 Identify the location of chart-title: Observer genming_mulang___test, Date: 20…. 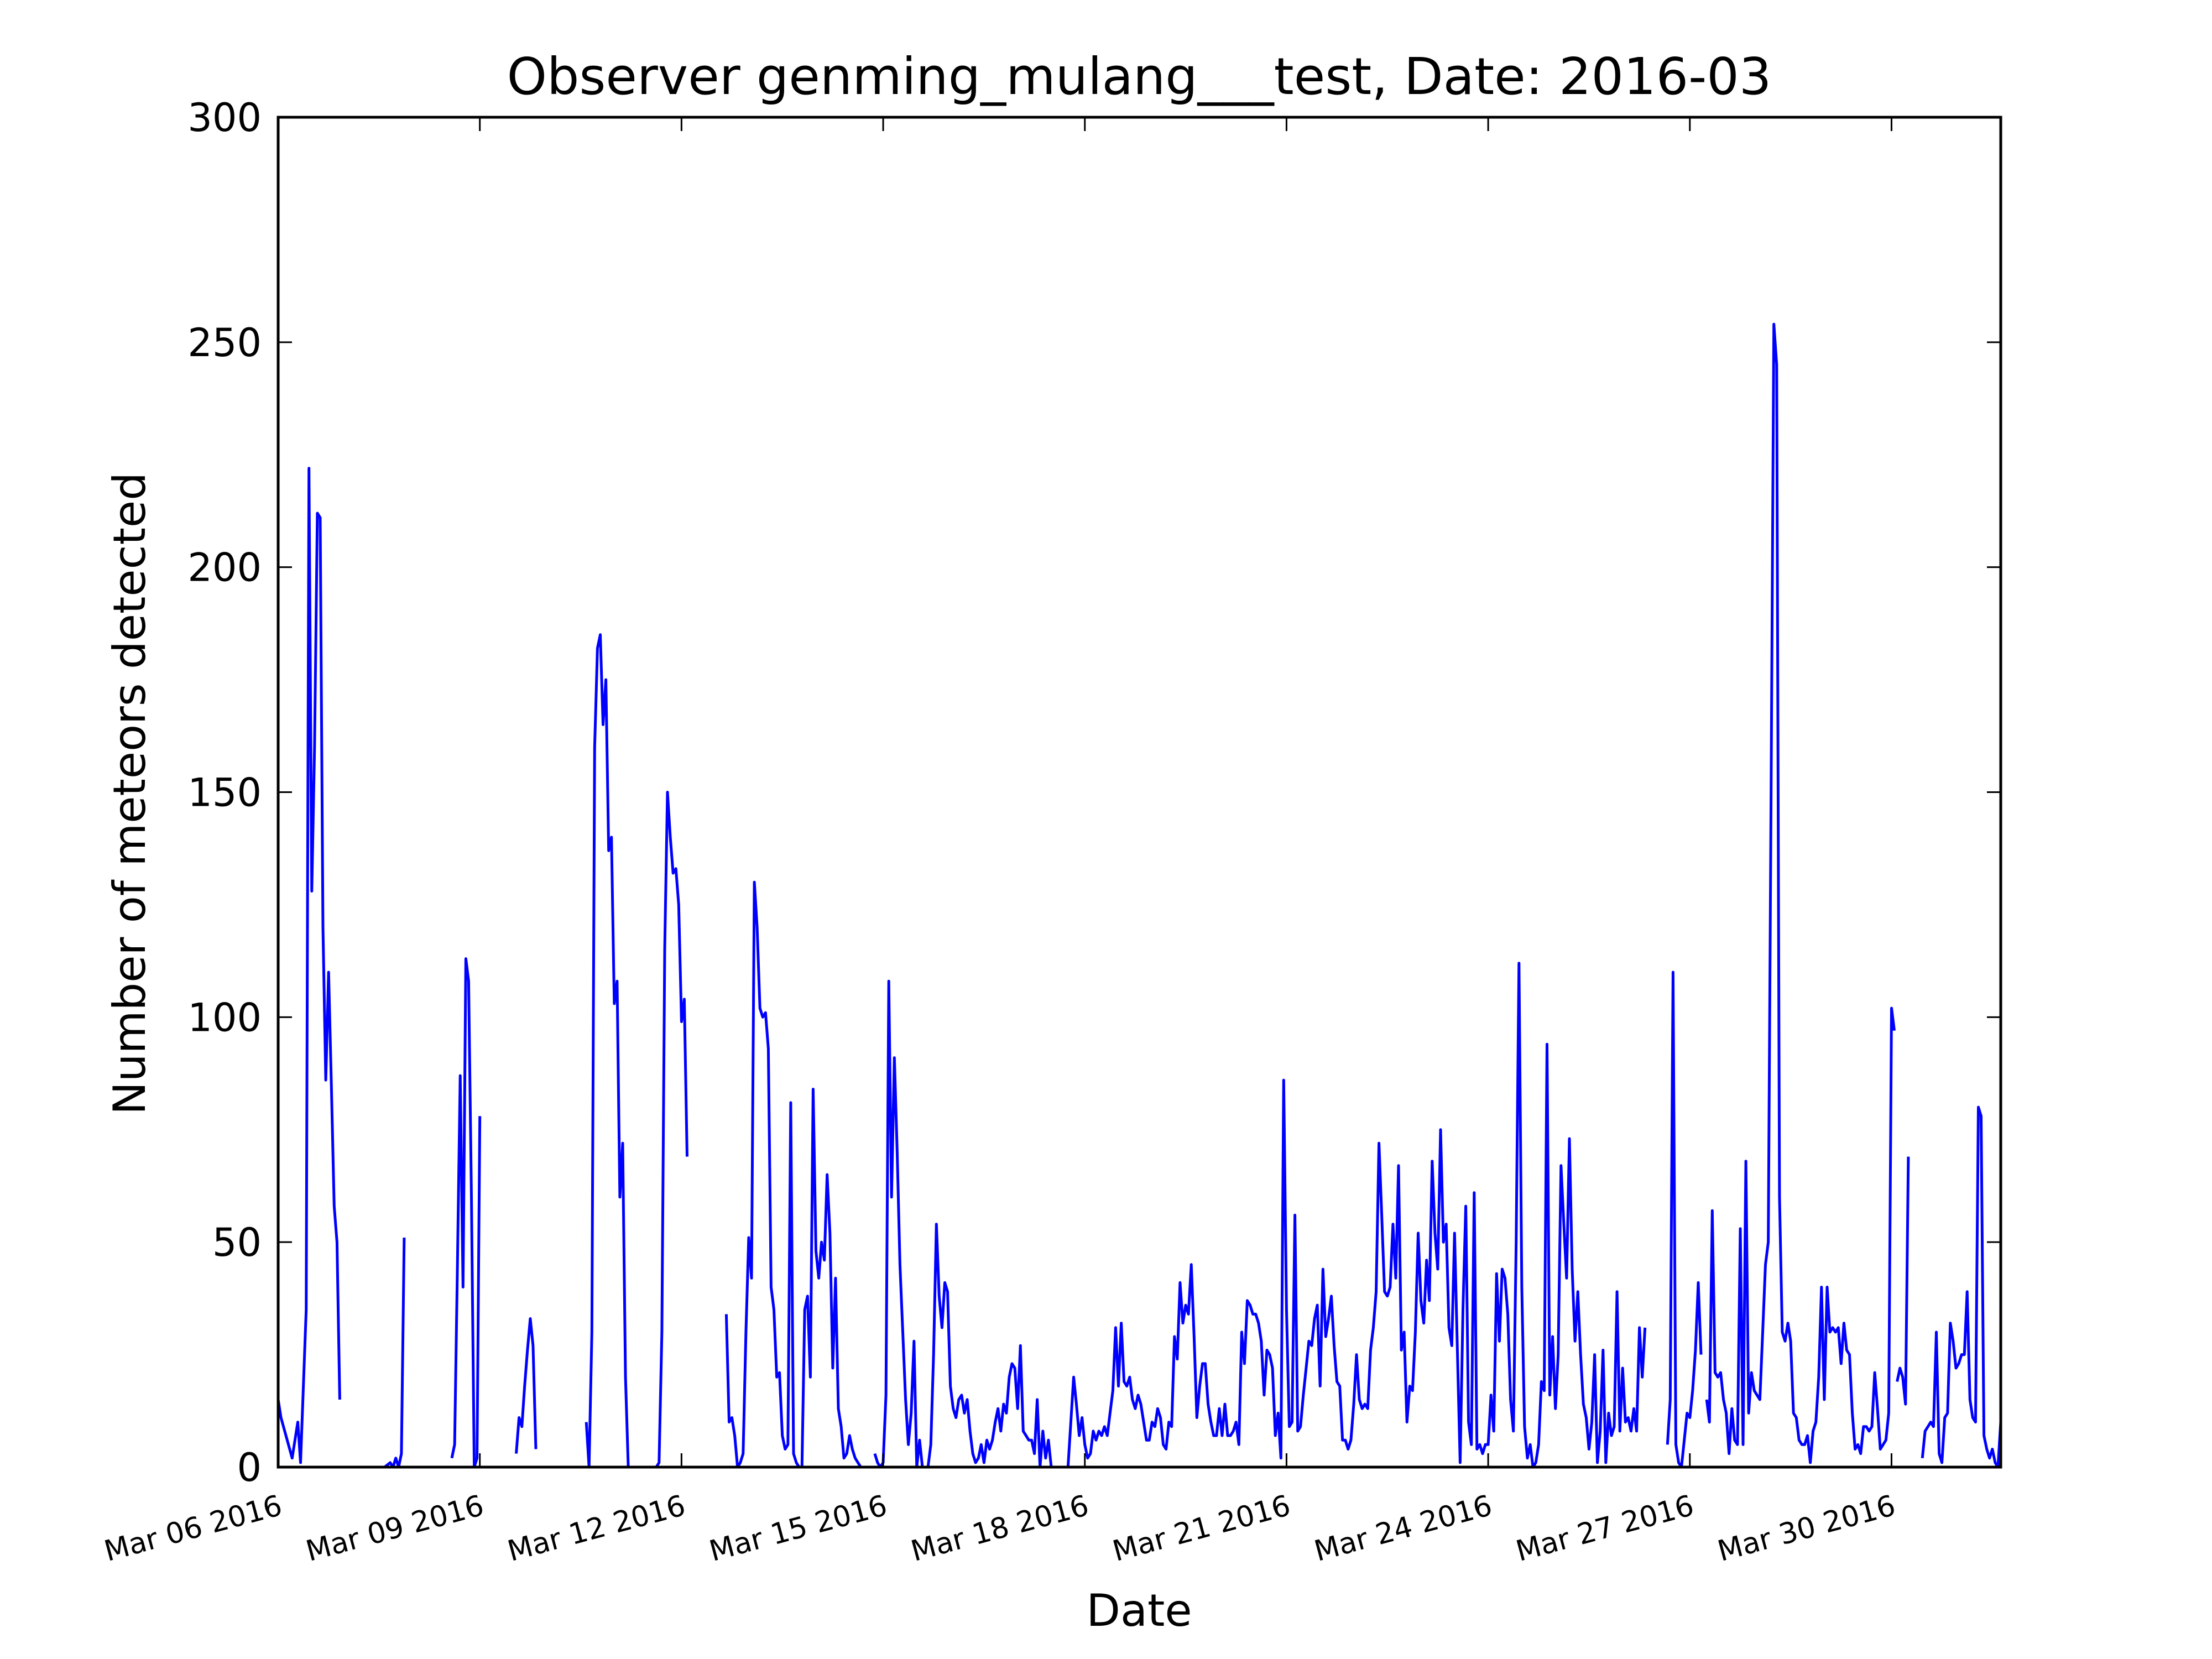
(1139, 77).